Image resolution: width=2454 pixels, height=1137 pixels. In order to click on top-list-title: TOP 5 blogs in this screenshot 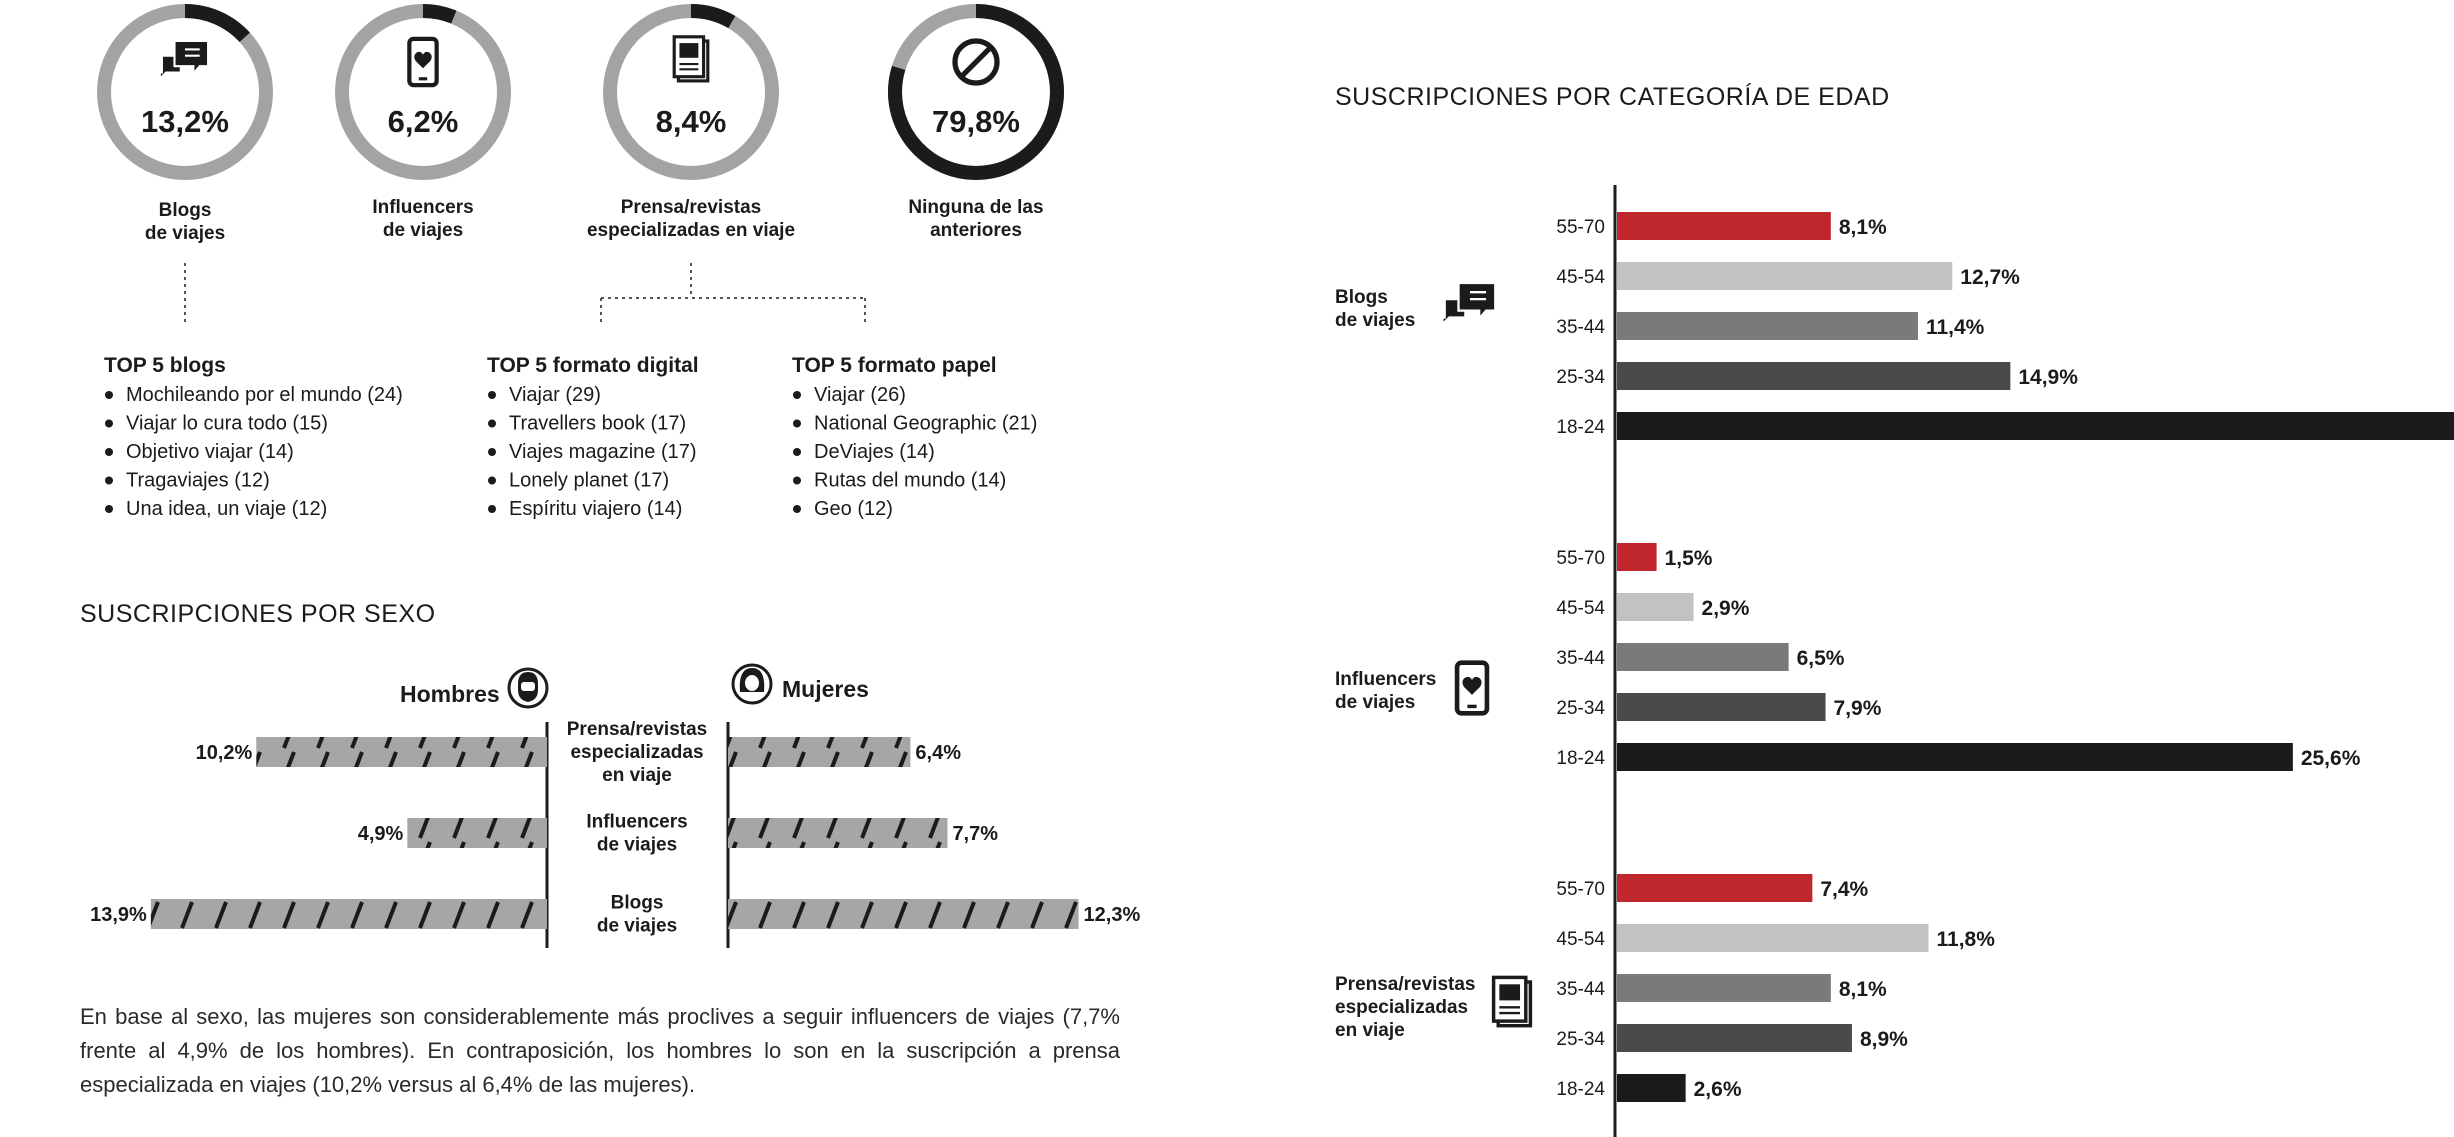, I will do `click(165, 365)`.